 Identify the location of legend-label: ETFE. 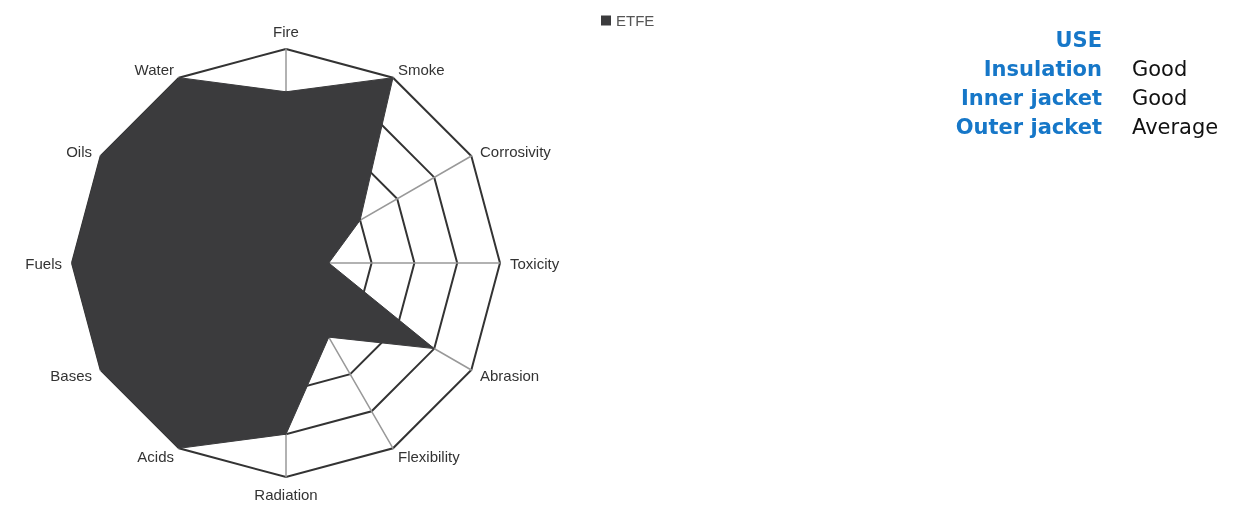
(635, 20).